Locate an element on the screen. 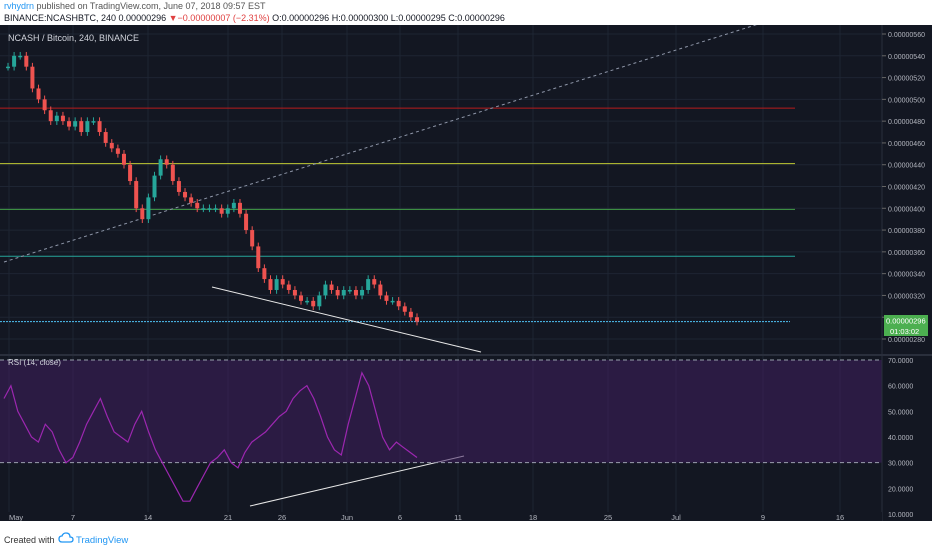 Image resolution: width=932 pixels, height=550 pixels. change-arrow-icon: ▼ is located at coordinates (173, 18).